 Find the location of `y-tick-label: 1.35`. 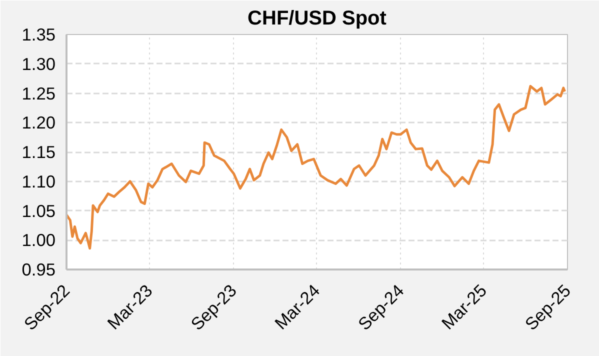

y-tick-label: 1.35 is located at coordinates (39, 34).